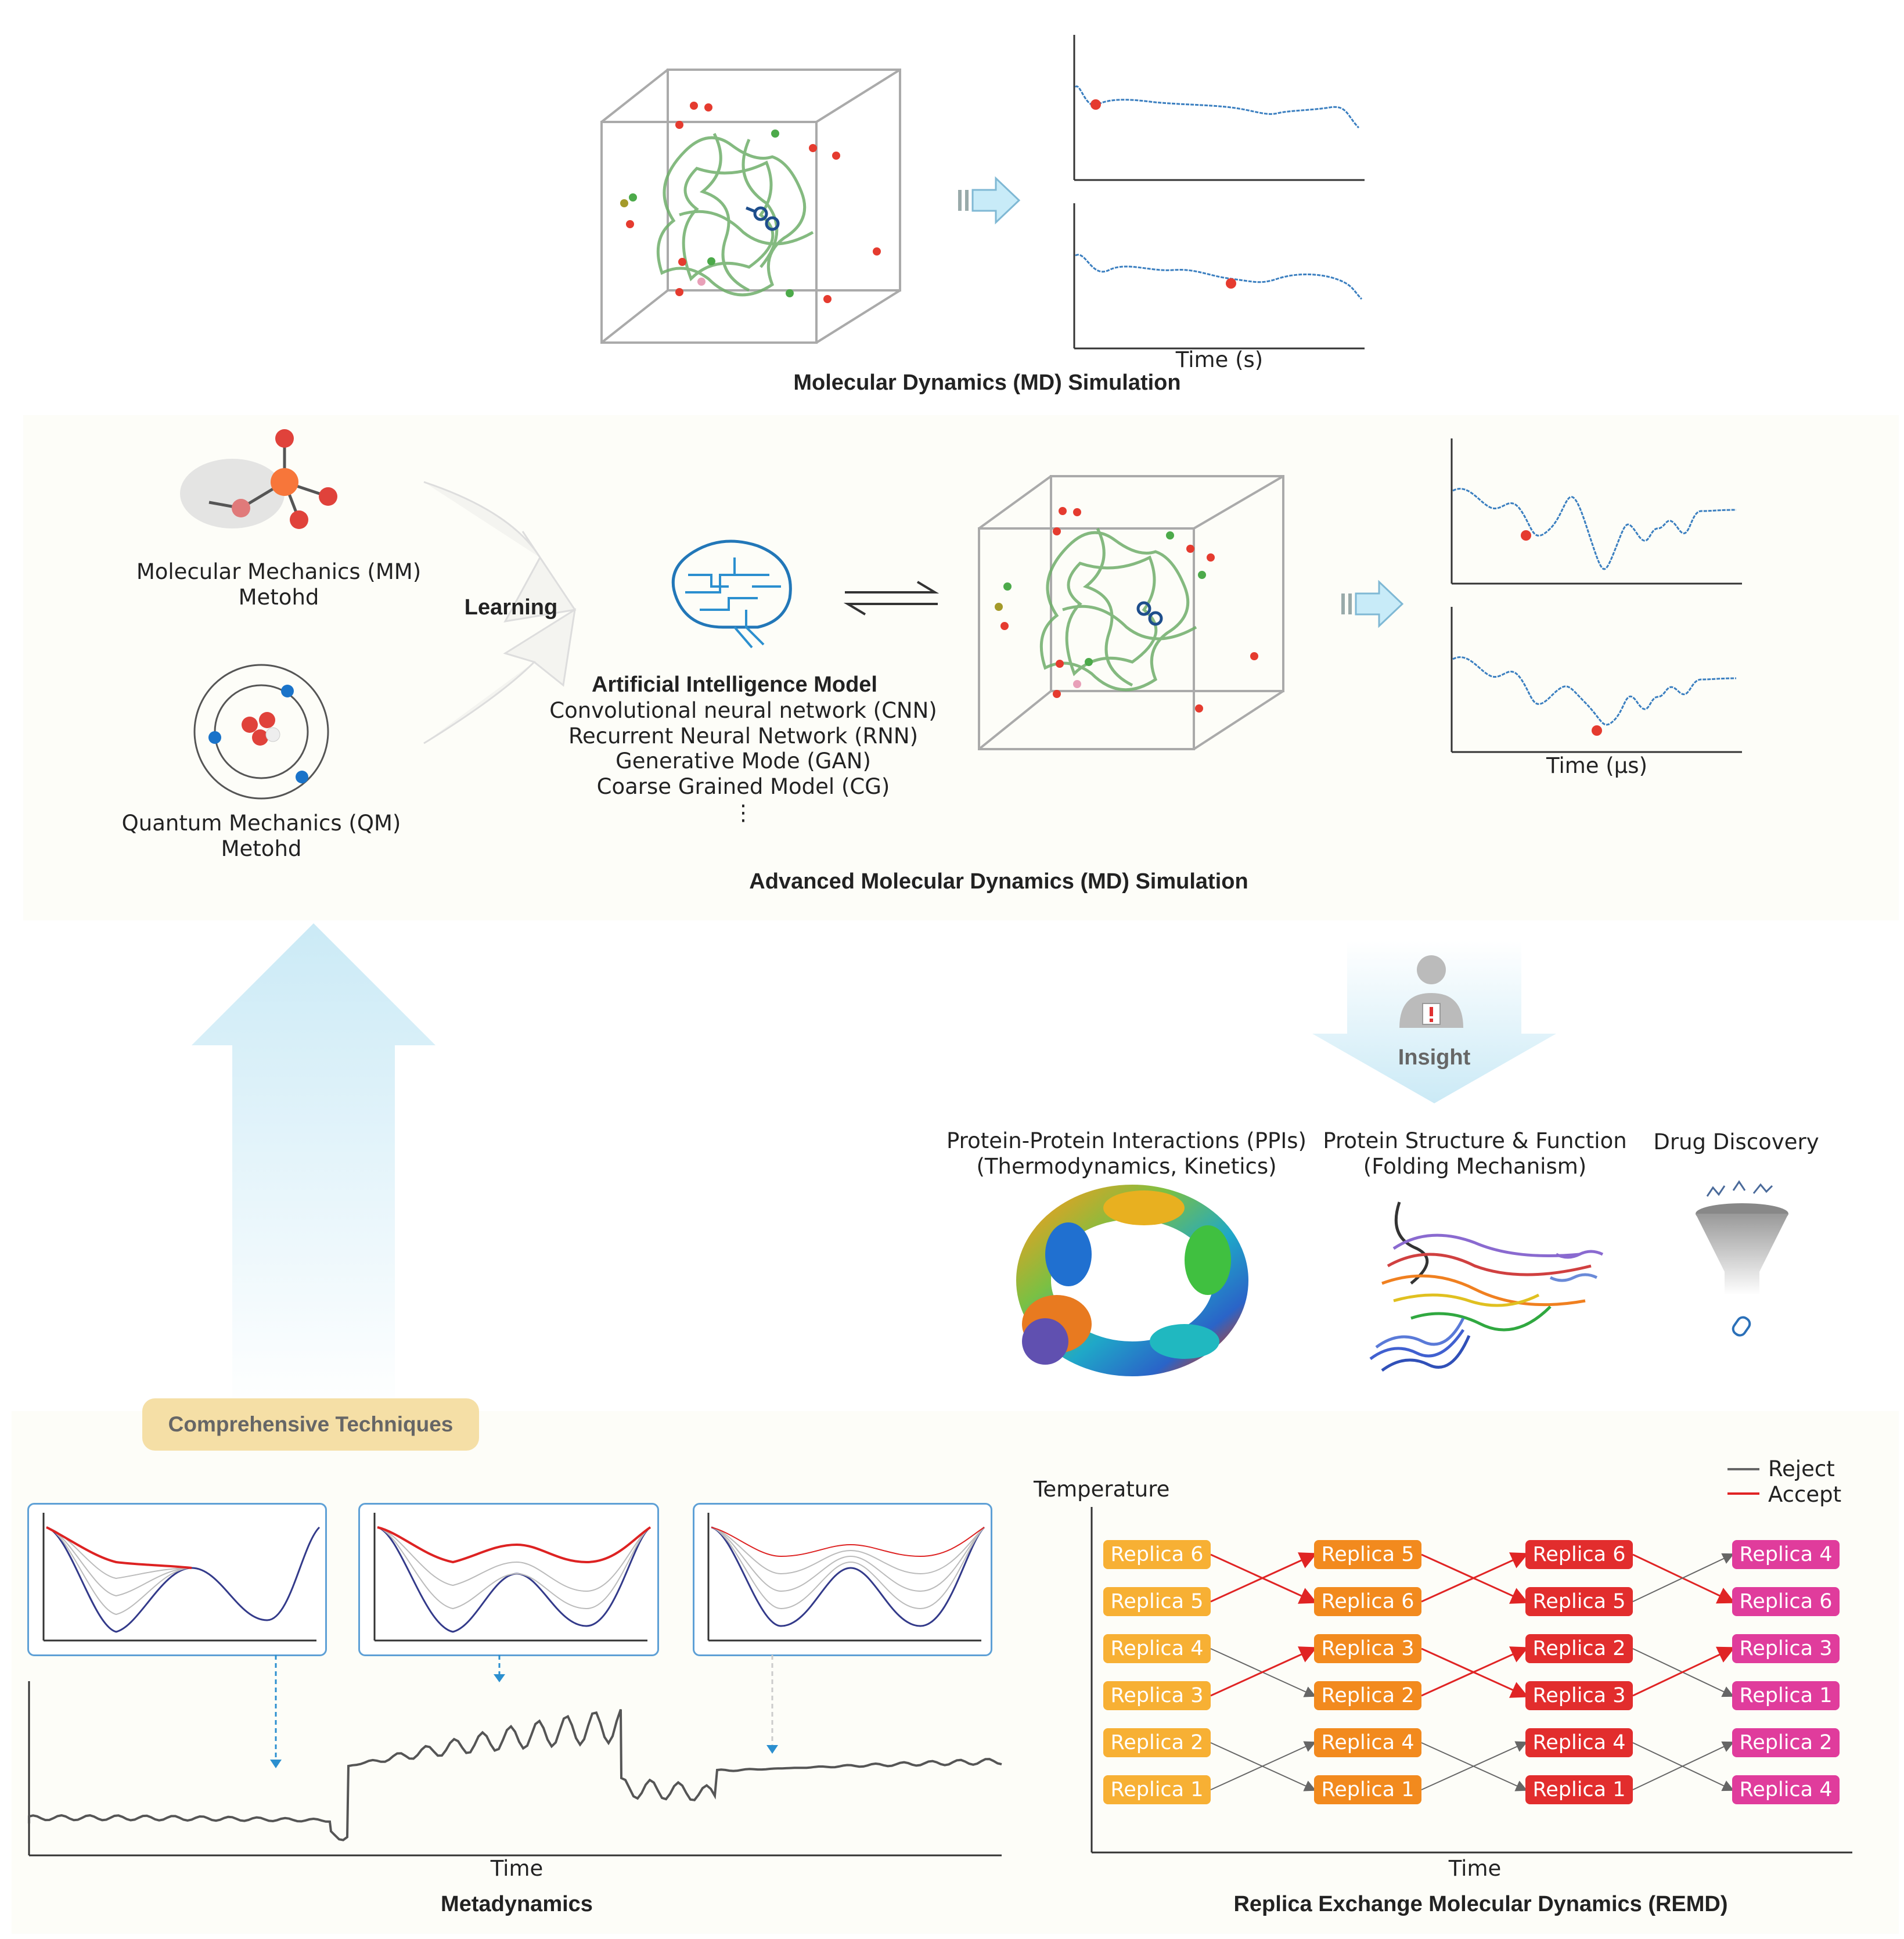  What do you see at coordinates (1368, 1790) in the screenshot?
I see `replica-c2-r6: Replica 1` at bounding box center [1368, 1790].